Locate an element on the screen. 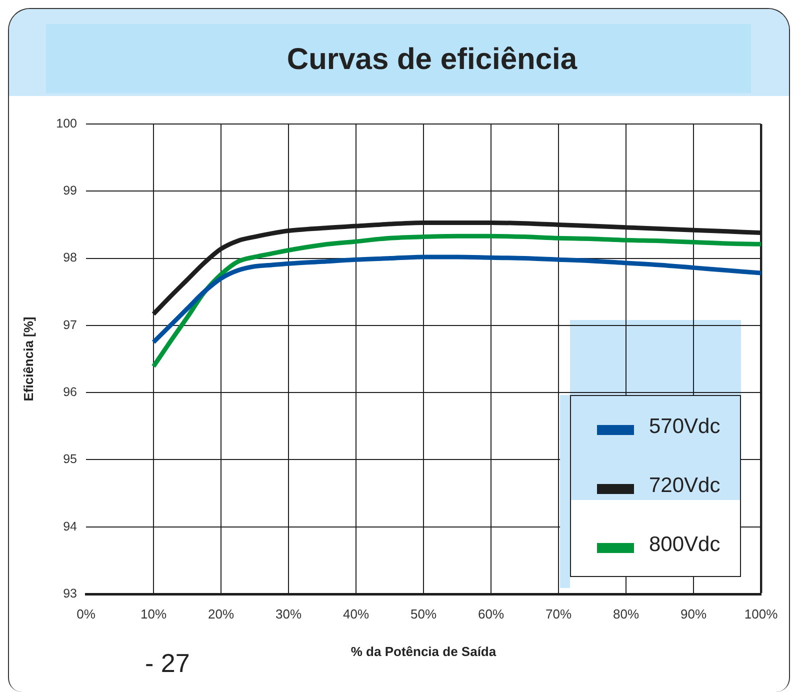 The height and width of the screenshot is (692, 798). x-tick-label: 30% is located at coordinates (288, 614).